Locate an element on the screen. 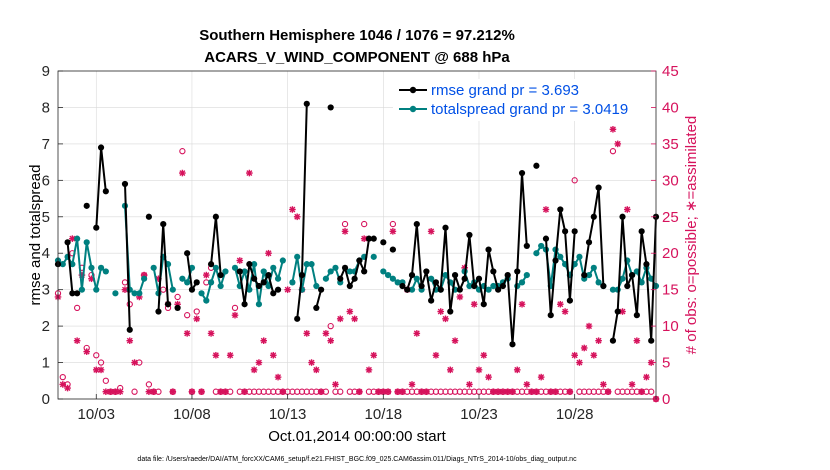 This screenshot has width=830, height=470. y-tick-label: 3 is located at coordinates (46, 290).